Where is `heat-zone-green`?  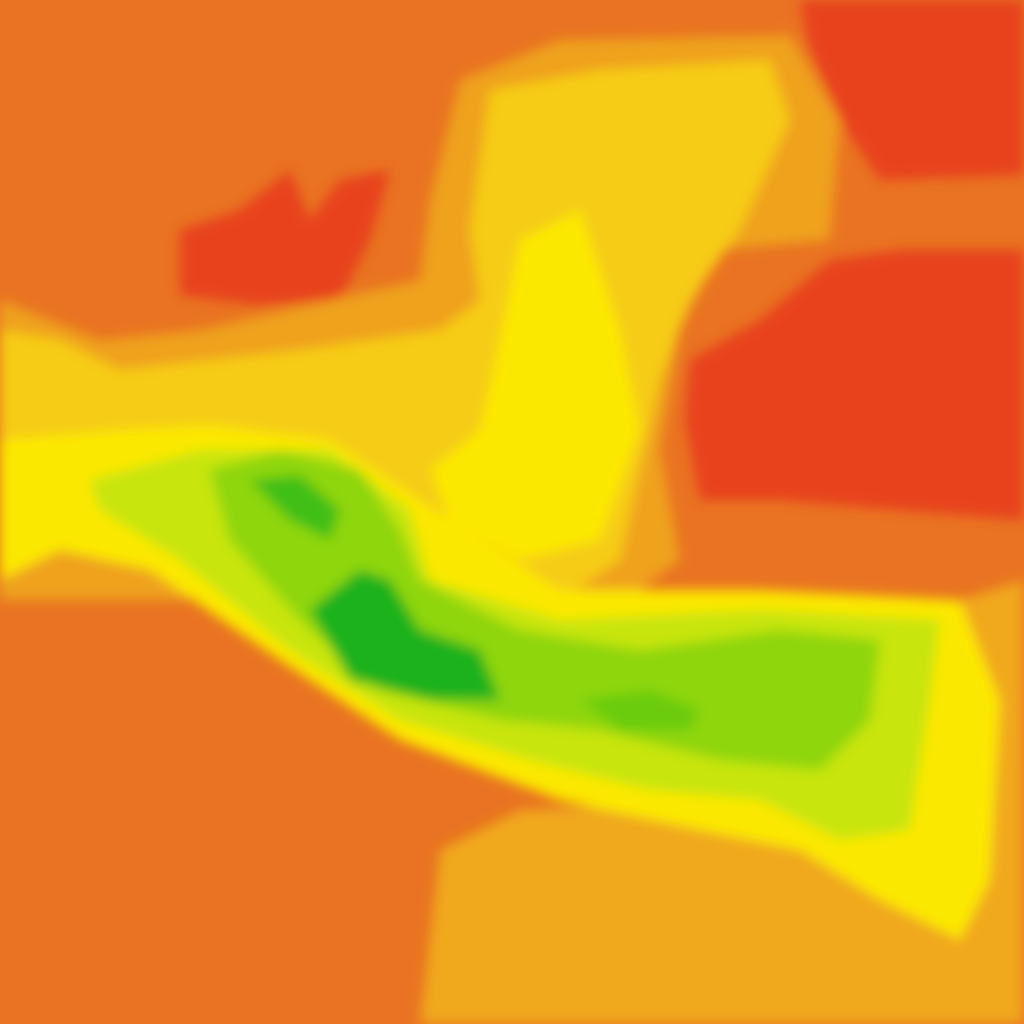 heat-zone-green is located at coordinates (640, 710).